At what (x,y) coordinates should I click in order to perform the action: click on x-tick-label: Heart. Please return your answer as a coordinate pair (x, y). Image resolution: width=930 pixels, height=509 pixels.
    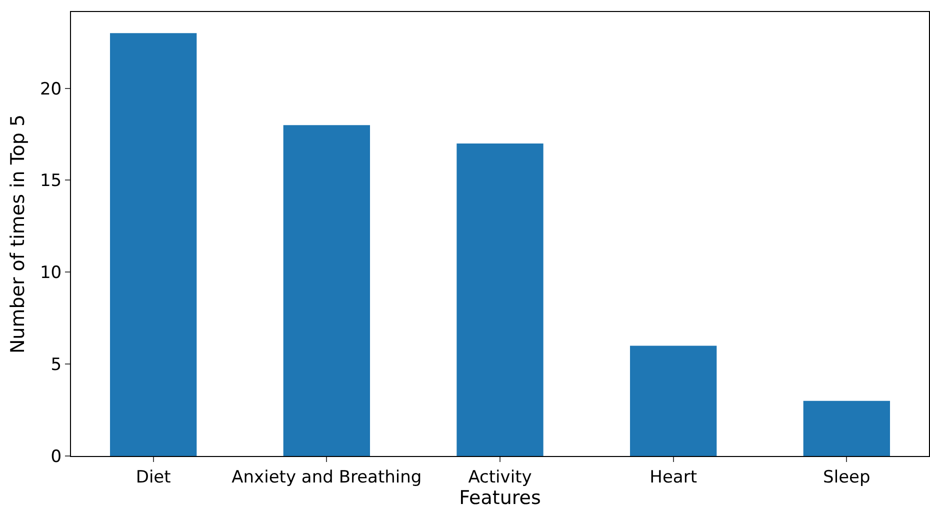
    Looking at the image, I should click on (674, 477).